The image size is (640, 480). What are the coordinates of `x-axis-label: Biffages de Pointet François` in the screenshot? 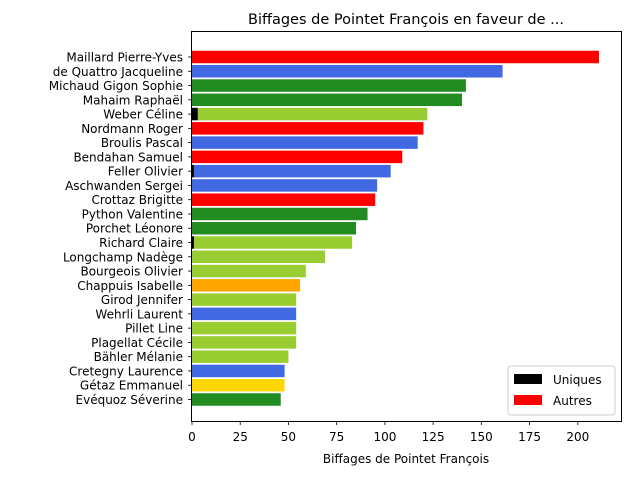 It's located at (406, 459).